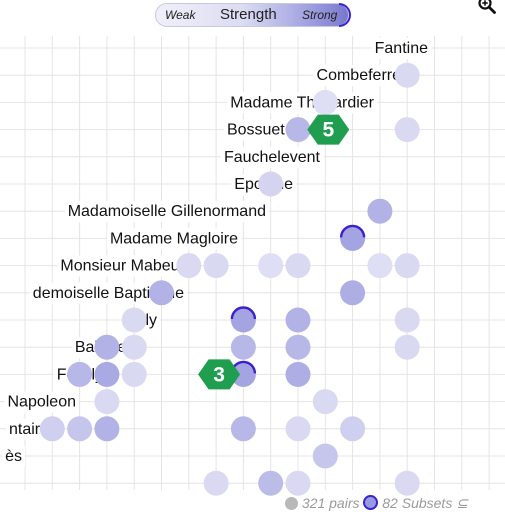  I want to click on chart-footer: 321 pairs 82 Subsets ⊆, so click(376, 503).